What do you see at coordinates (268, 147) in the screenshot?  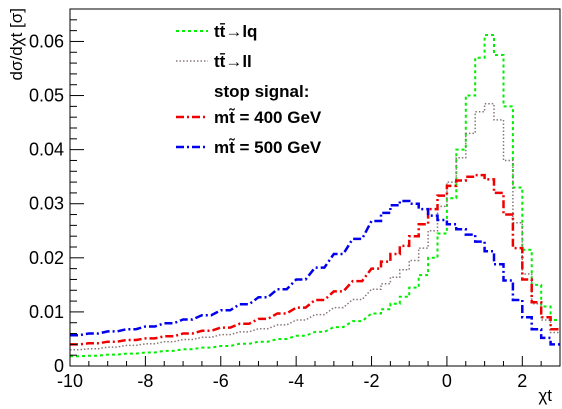 I see `legend-label-500: mt̃ = 500 GeV` at bounding box center [268, 147].